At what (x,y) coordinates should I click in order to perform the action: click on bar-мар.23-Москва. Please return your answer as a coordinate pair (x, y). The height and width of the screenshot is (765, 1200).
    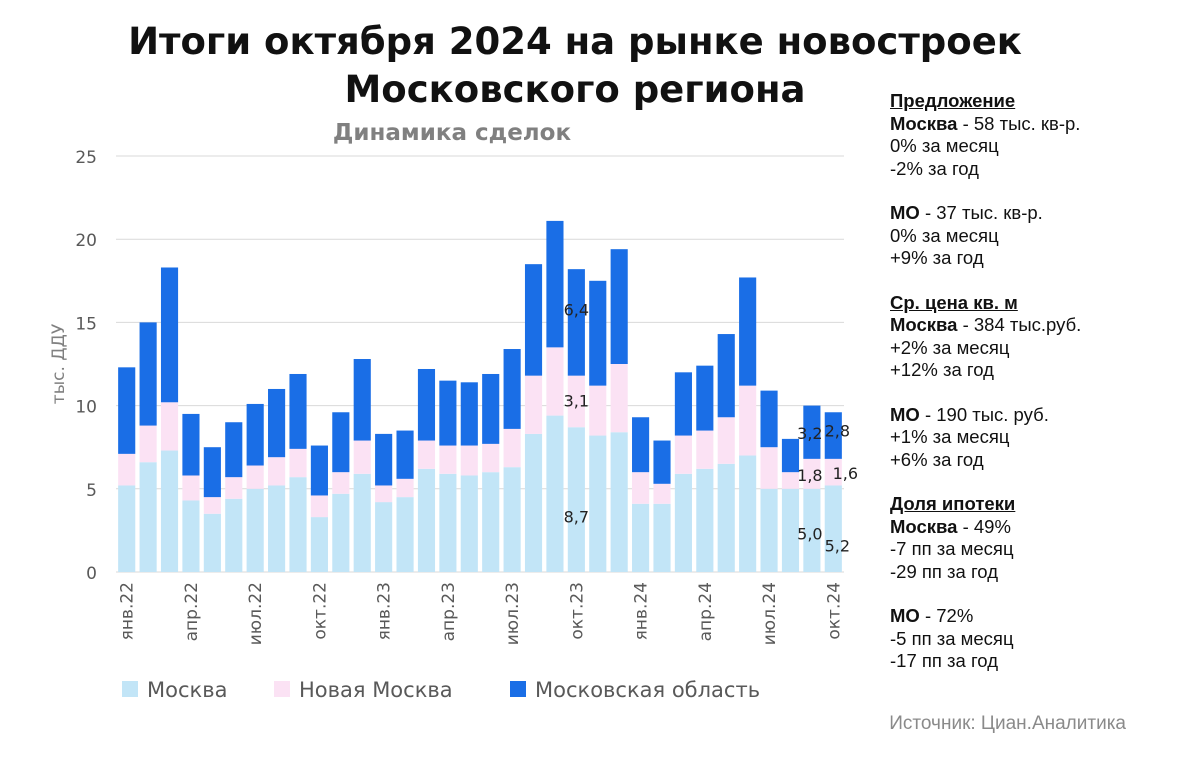
    Looking at the image, I should click on (426, 520).